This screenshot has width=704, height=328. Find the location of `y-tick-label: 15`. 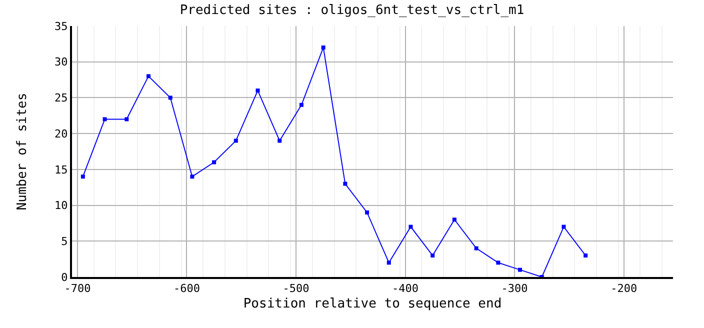

y-tick-label: 15 is located at coordinates (61, 169).